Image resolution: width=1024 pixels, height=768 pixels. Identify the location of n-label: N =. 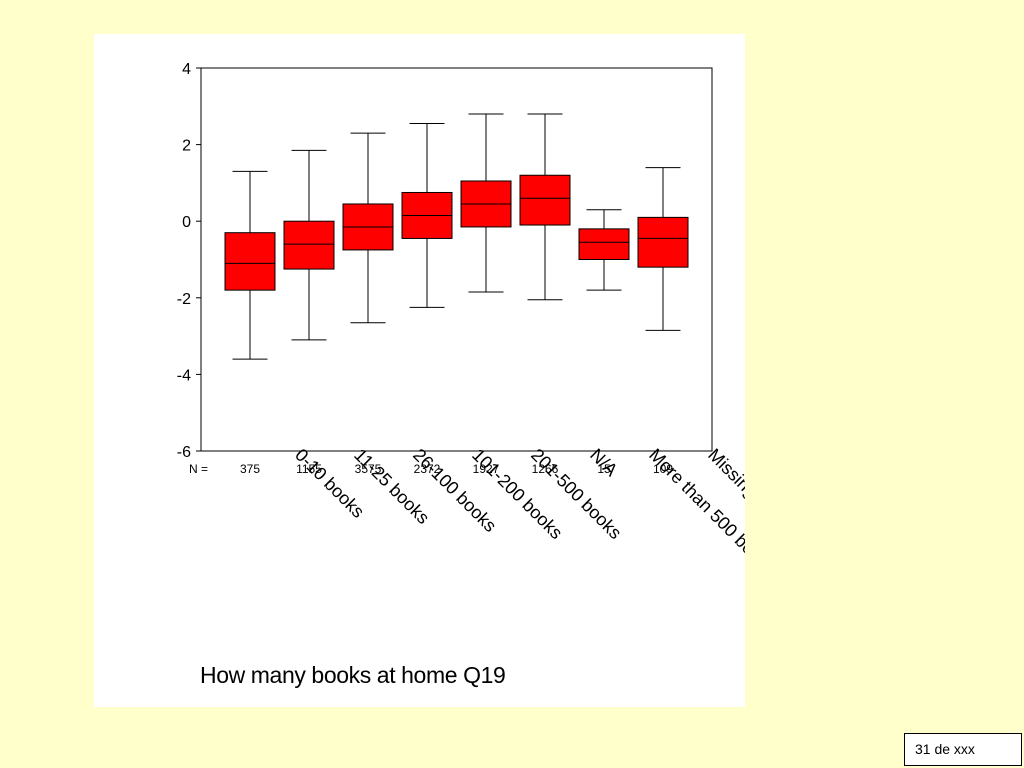
(198, 469).